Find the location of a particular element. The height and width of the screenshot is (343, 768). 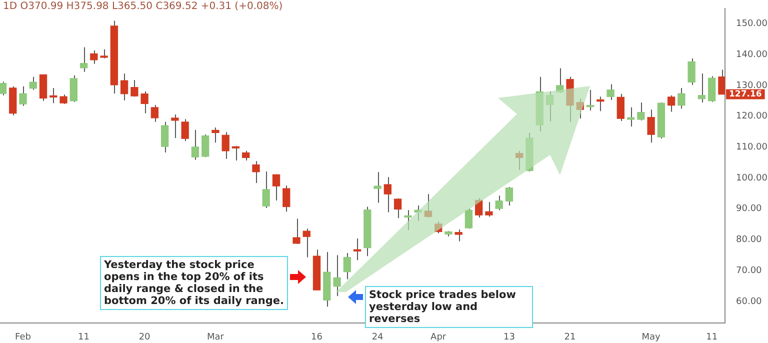

y-tick-label: 150.00 is located at coordinates (752, 24).